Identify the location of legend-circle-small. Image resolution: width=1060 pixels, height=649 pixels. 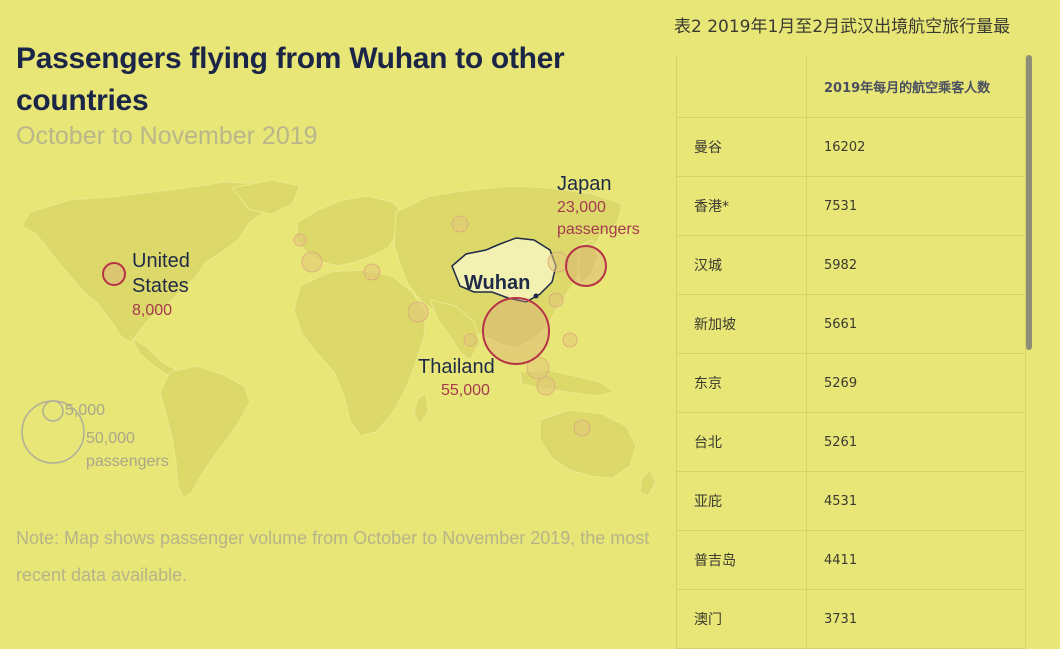
(53, 411).